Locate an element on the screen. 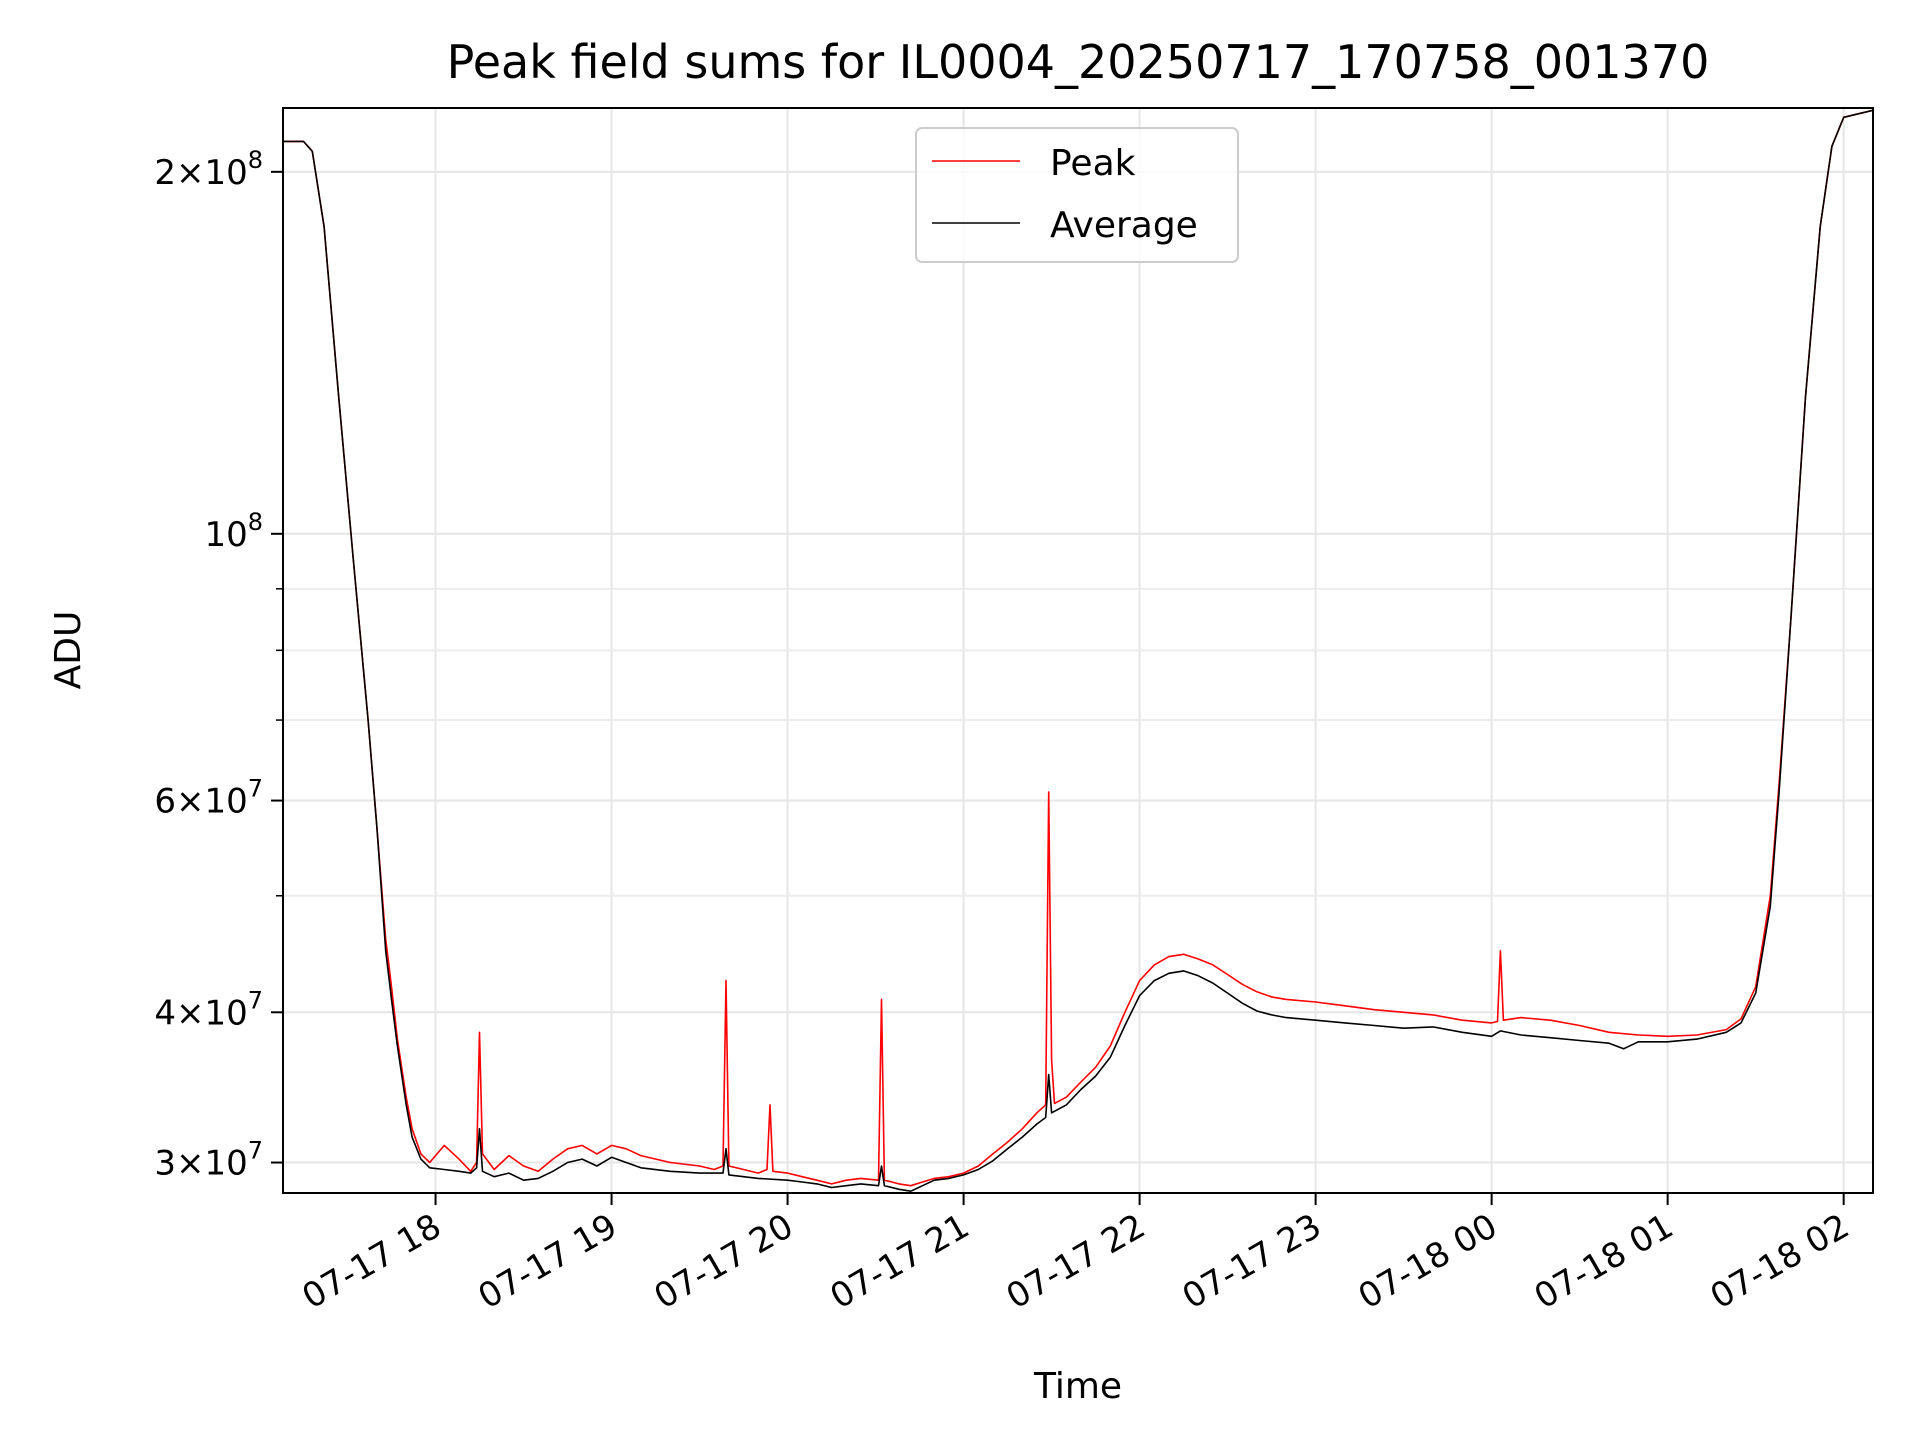 The height and width of the screenshot is (1440, 1920). legend: Peak Average is located at coordinates (1077, 195).